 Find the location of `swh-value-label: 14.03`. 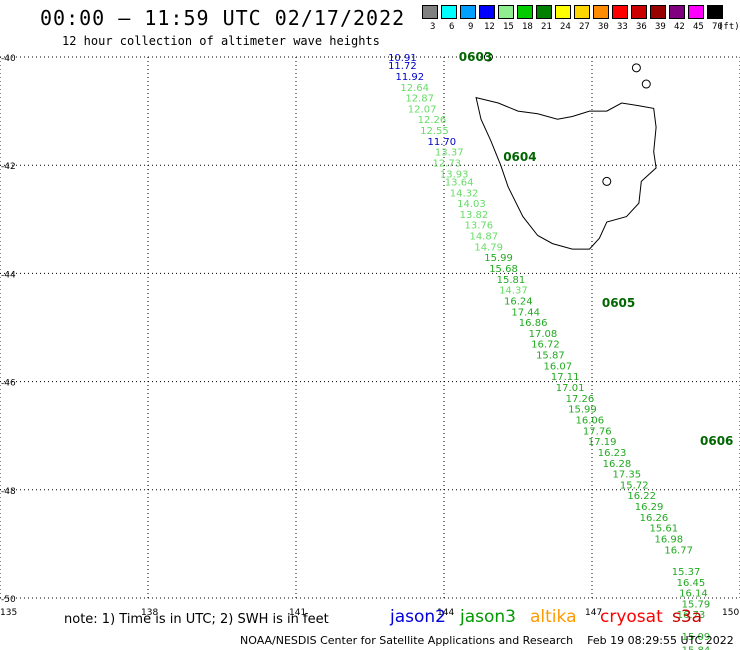

swh-value-label: 14.03 is located at coordinates (471, 204).